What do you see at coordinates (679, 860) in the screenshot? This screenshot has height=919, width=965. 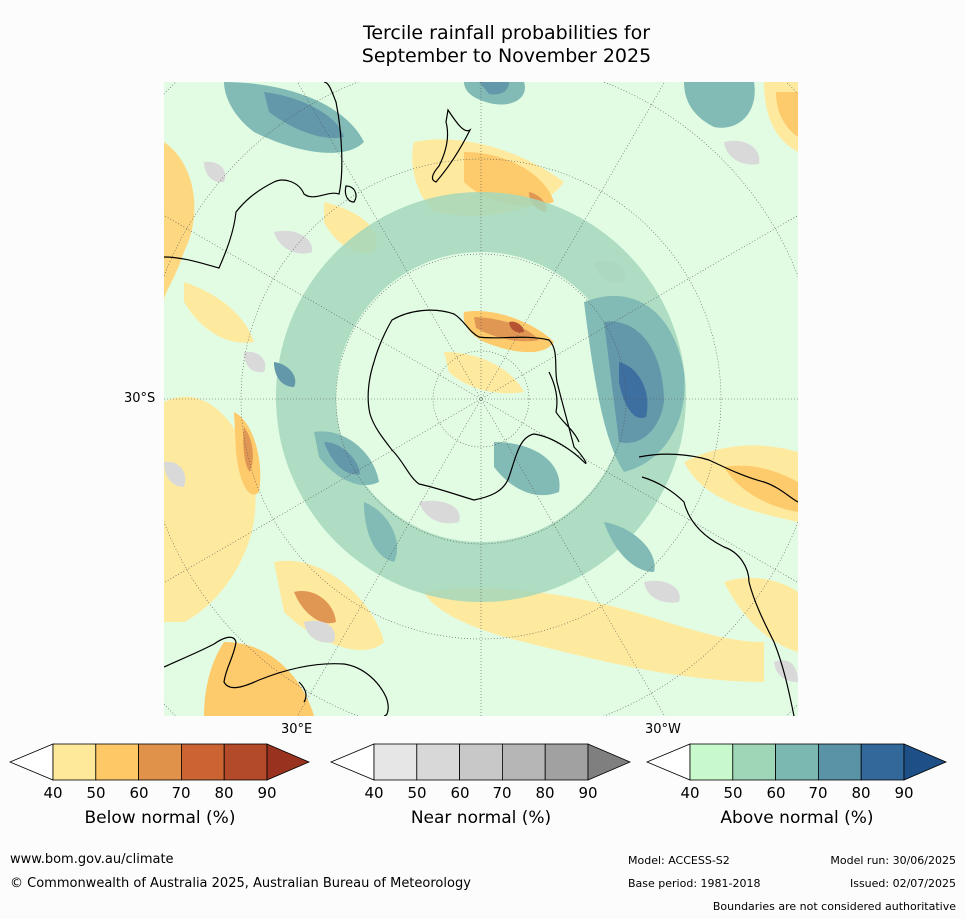 I see `model-name: Model: ACCESS-S2` at bounding box center [679, 860].